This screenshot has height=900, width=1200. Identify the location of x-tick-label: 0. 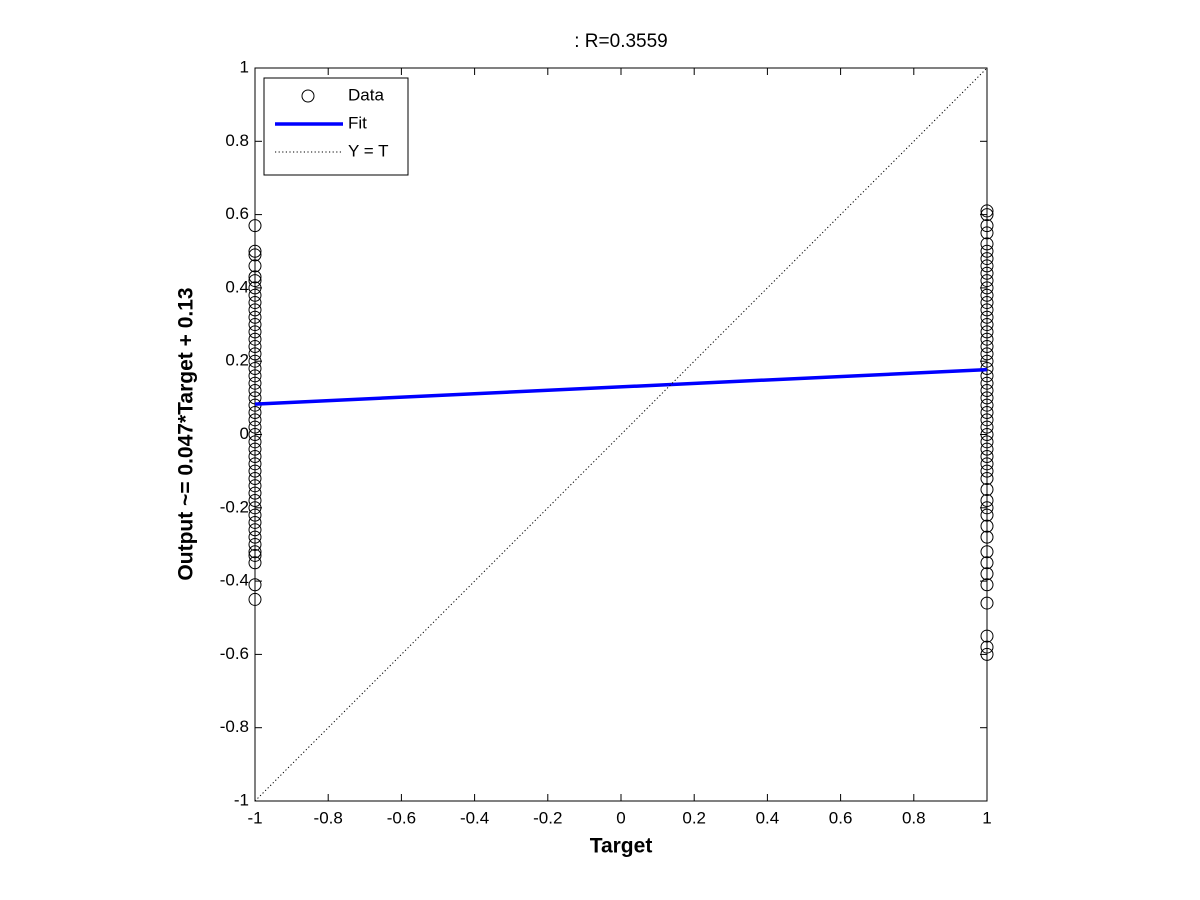
(620, 817).